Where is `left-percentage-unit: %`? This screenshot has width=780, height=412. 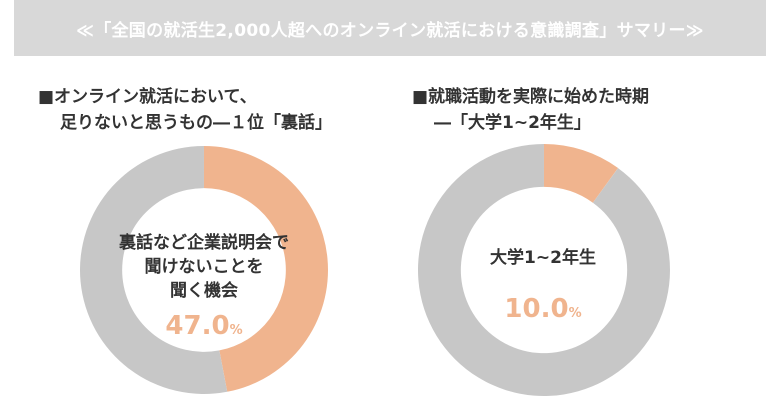
left-percentage-unit: % is located at coordinates (236, 330).